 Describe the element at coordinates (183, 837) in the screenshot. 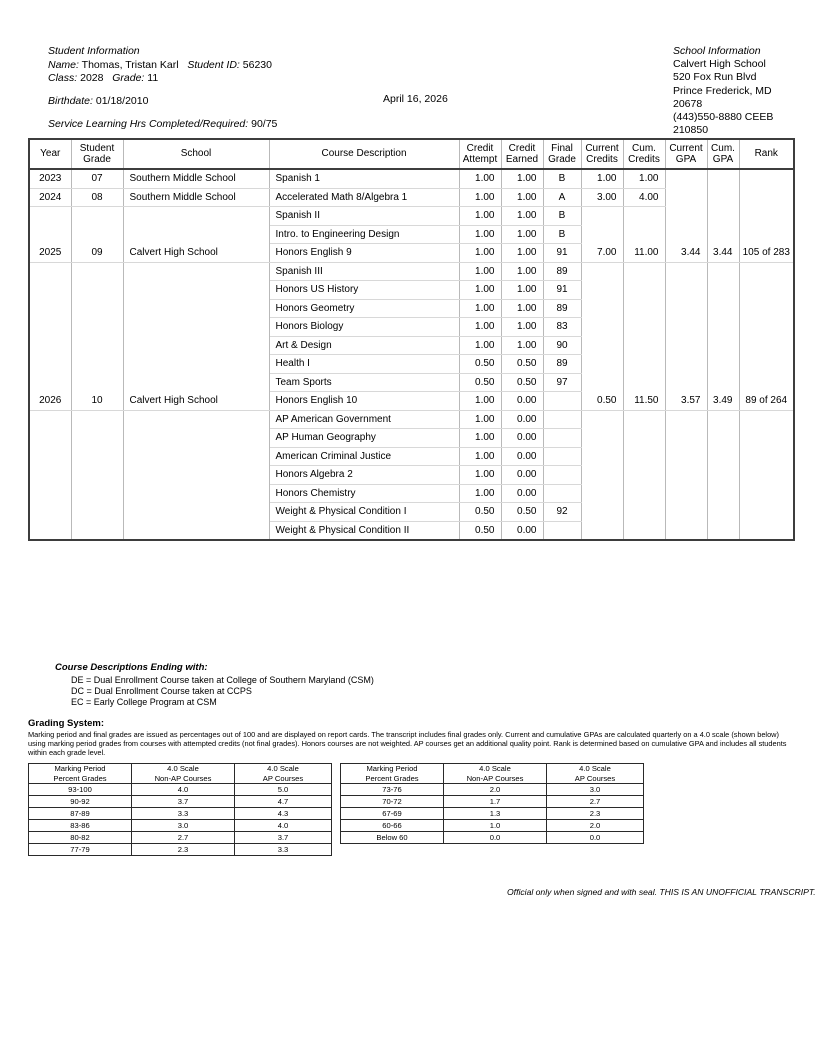

I see `scale-cell-non-ap-value: 2.7` at that location.